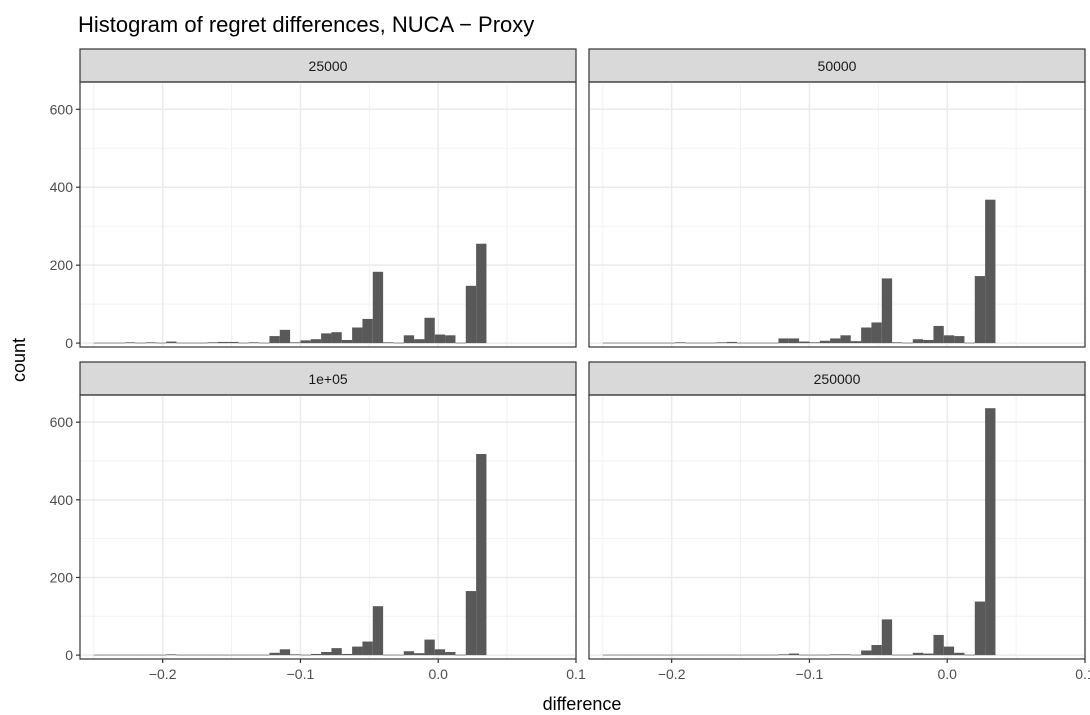 The height and width of the screenshot is (715, 1090). I want to click on facet-3-y-tick-label: 200, so click(62, 577).